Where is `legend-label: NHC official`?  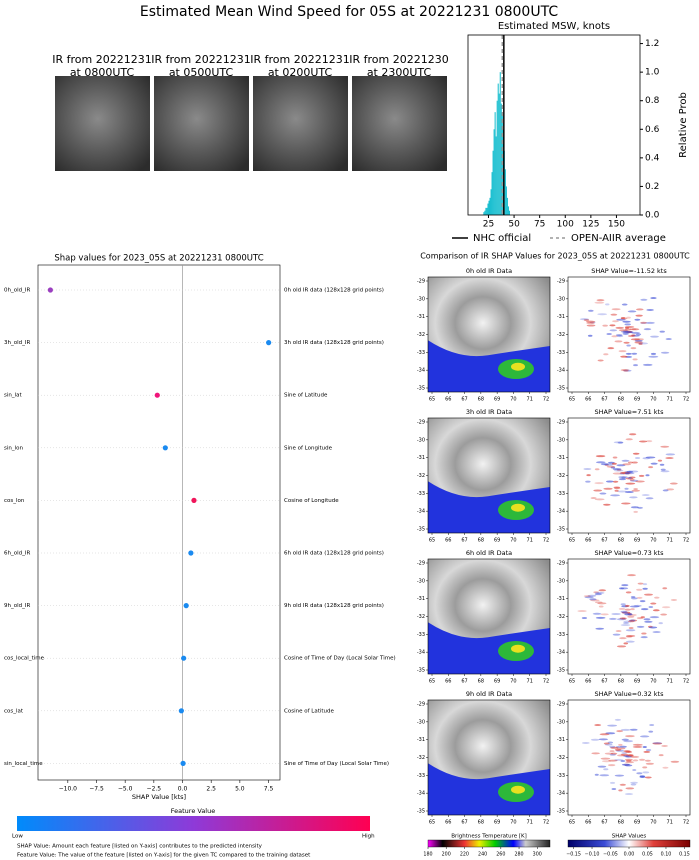 legend-label: NHC official is located at coordinates (502, 238).